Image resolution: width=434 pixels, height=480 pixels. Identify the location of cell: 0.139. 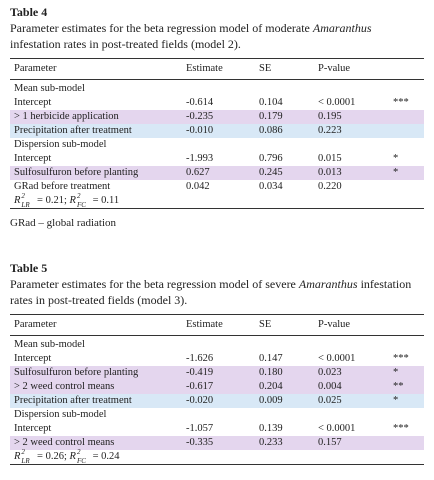
(271, 428).